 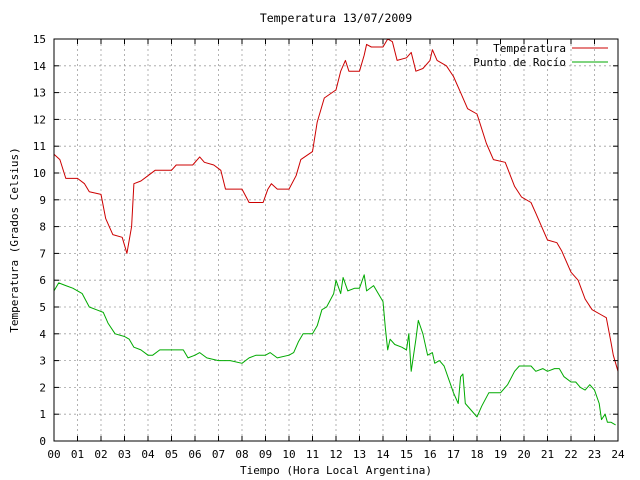 What do you see at coordinates (39, 39) in the screenshot?
I see `y-tick-label: 15` at bounding box center [39, 39].